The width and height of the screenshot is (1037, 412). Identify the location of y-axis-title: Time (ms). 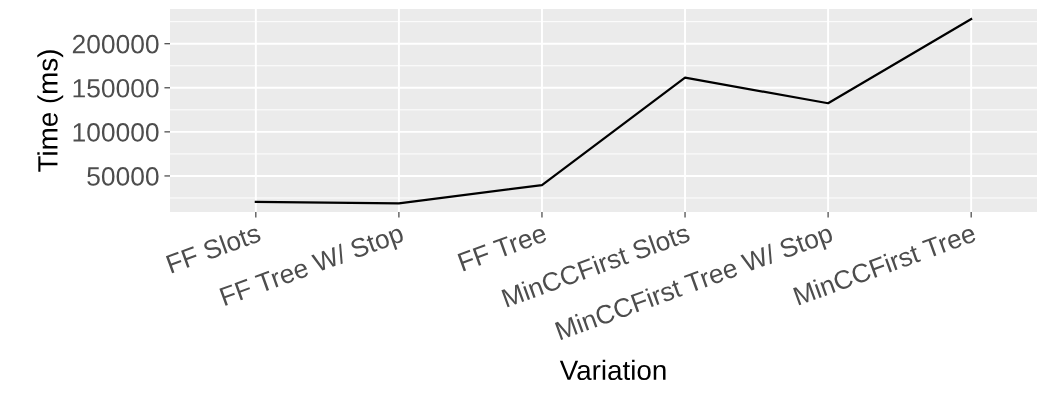
(50, 111).